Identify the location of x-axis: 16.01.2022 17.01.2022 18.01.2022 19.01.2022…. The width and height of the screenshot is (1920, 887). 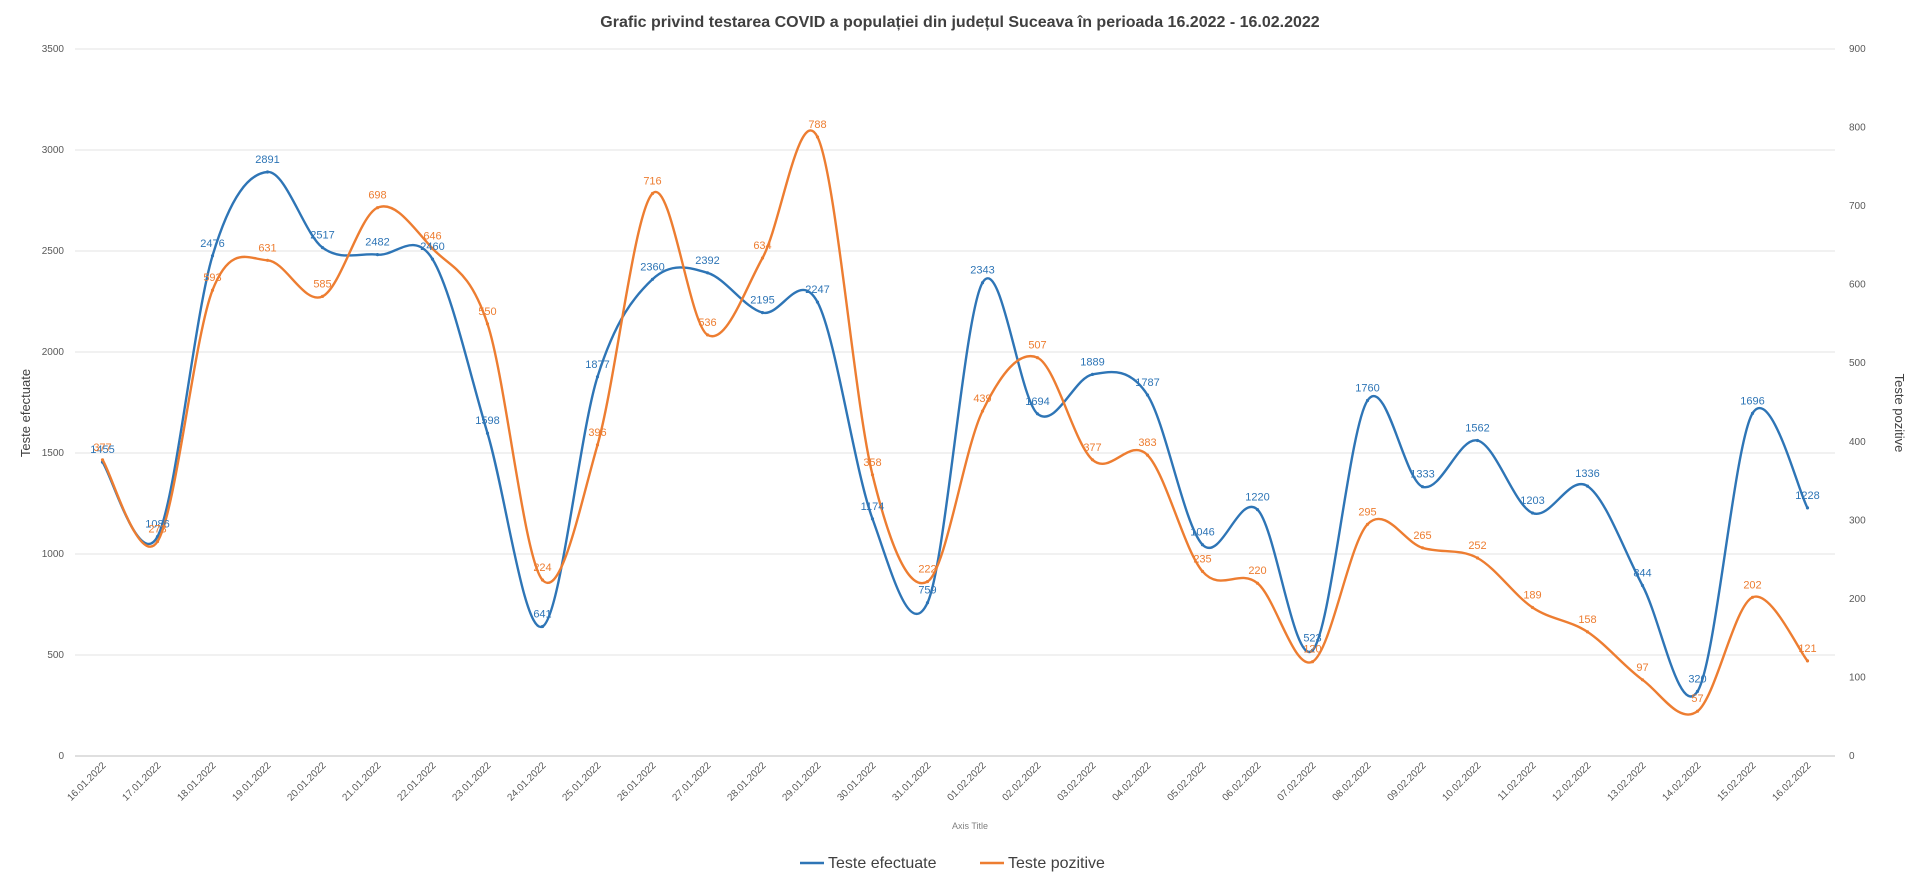
(939, 781).